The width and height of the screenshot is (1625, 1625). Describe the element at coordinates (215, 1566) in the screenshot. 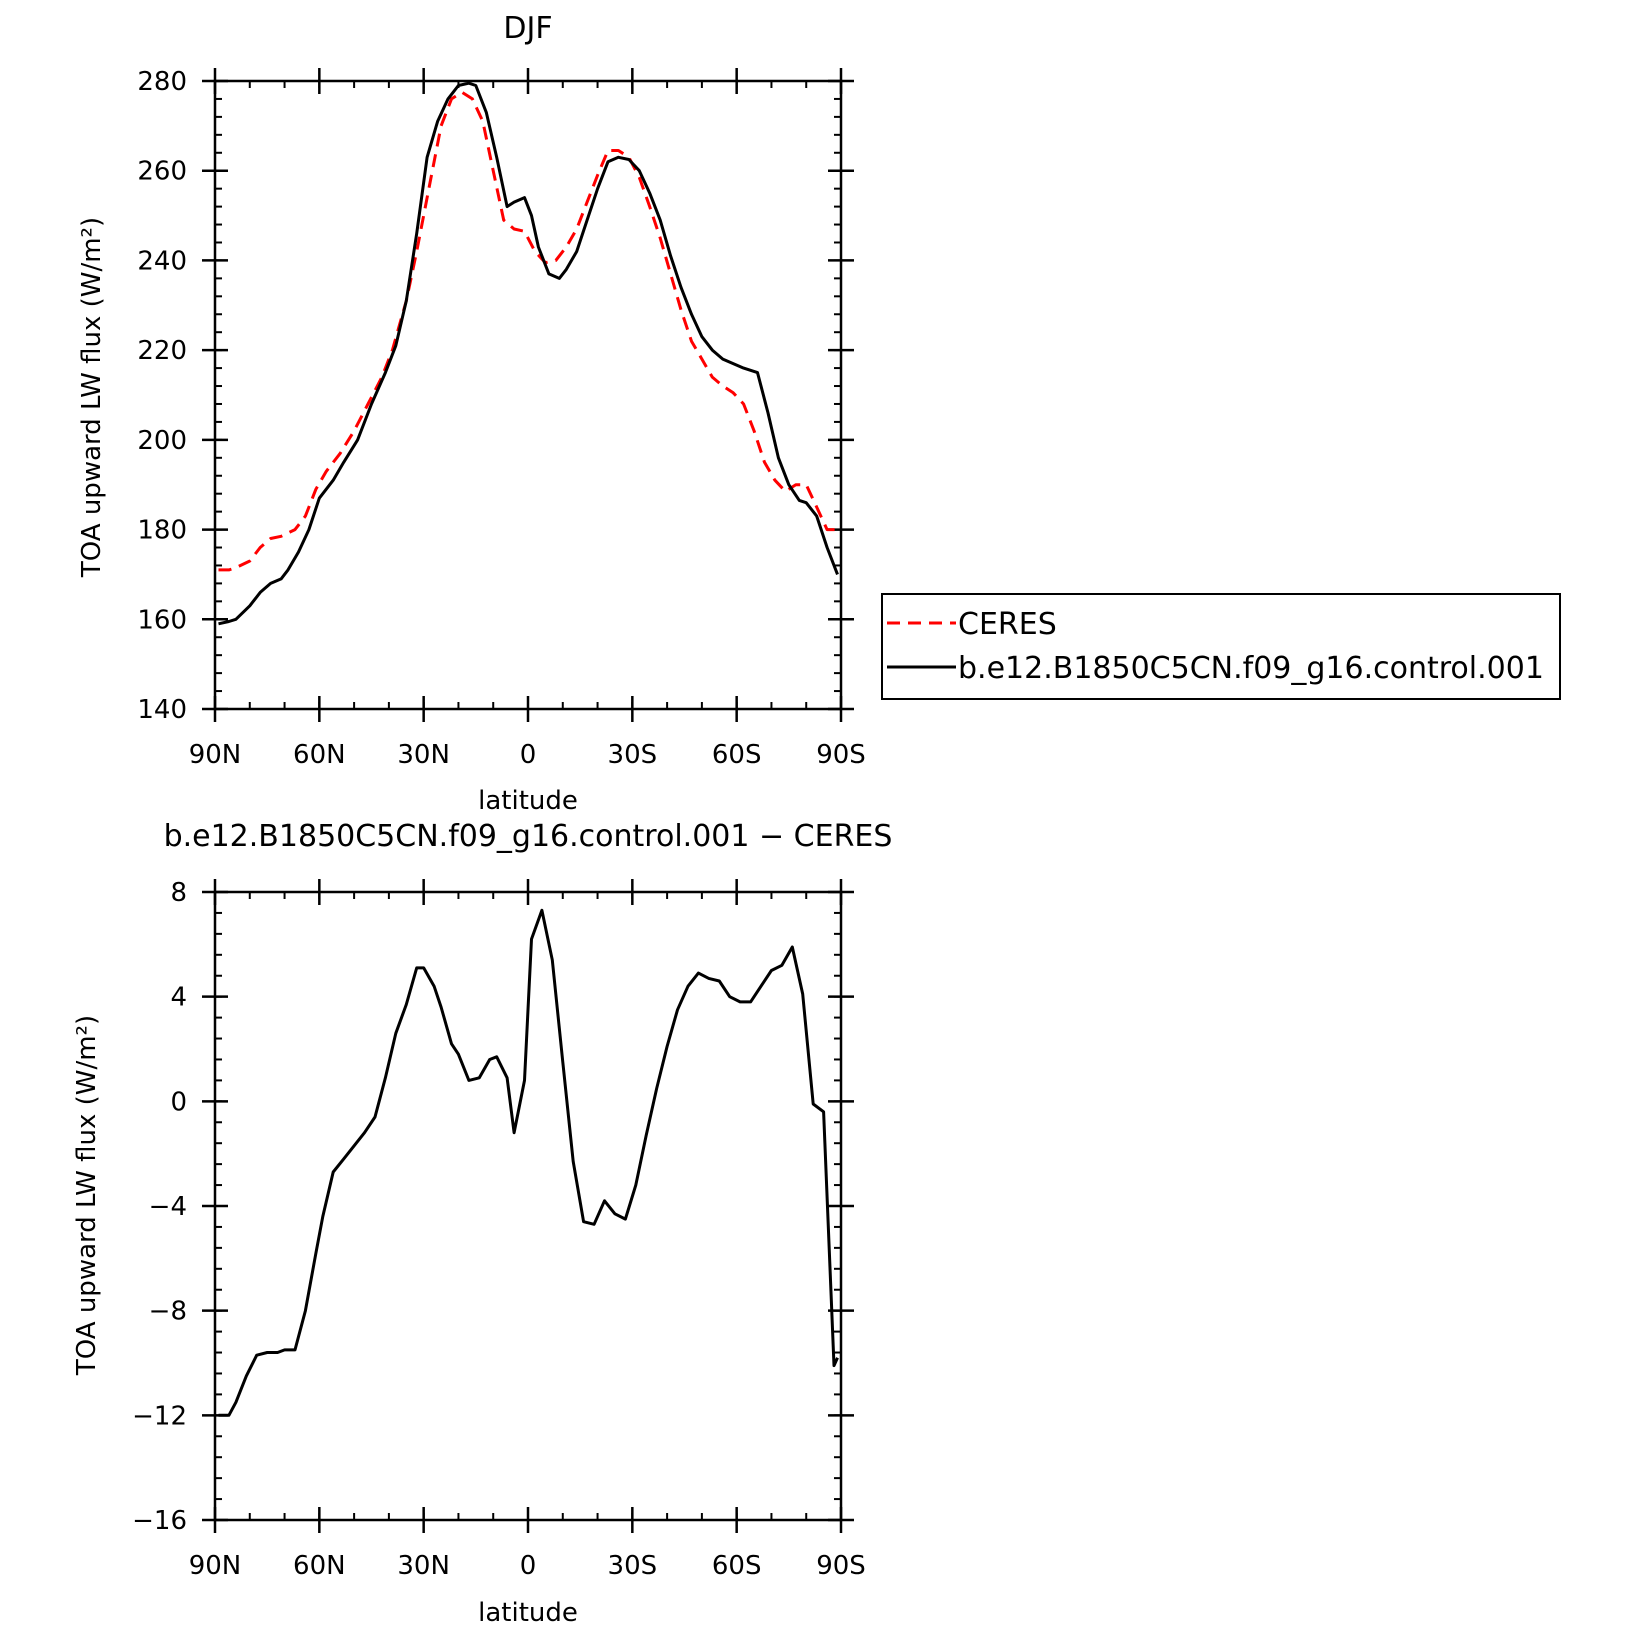

I see `bottom-x-tick-label: 90N` at that location.